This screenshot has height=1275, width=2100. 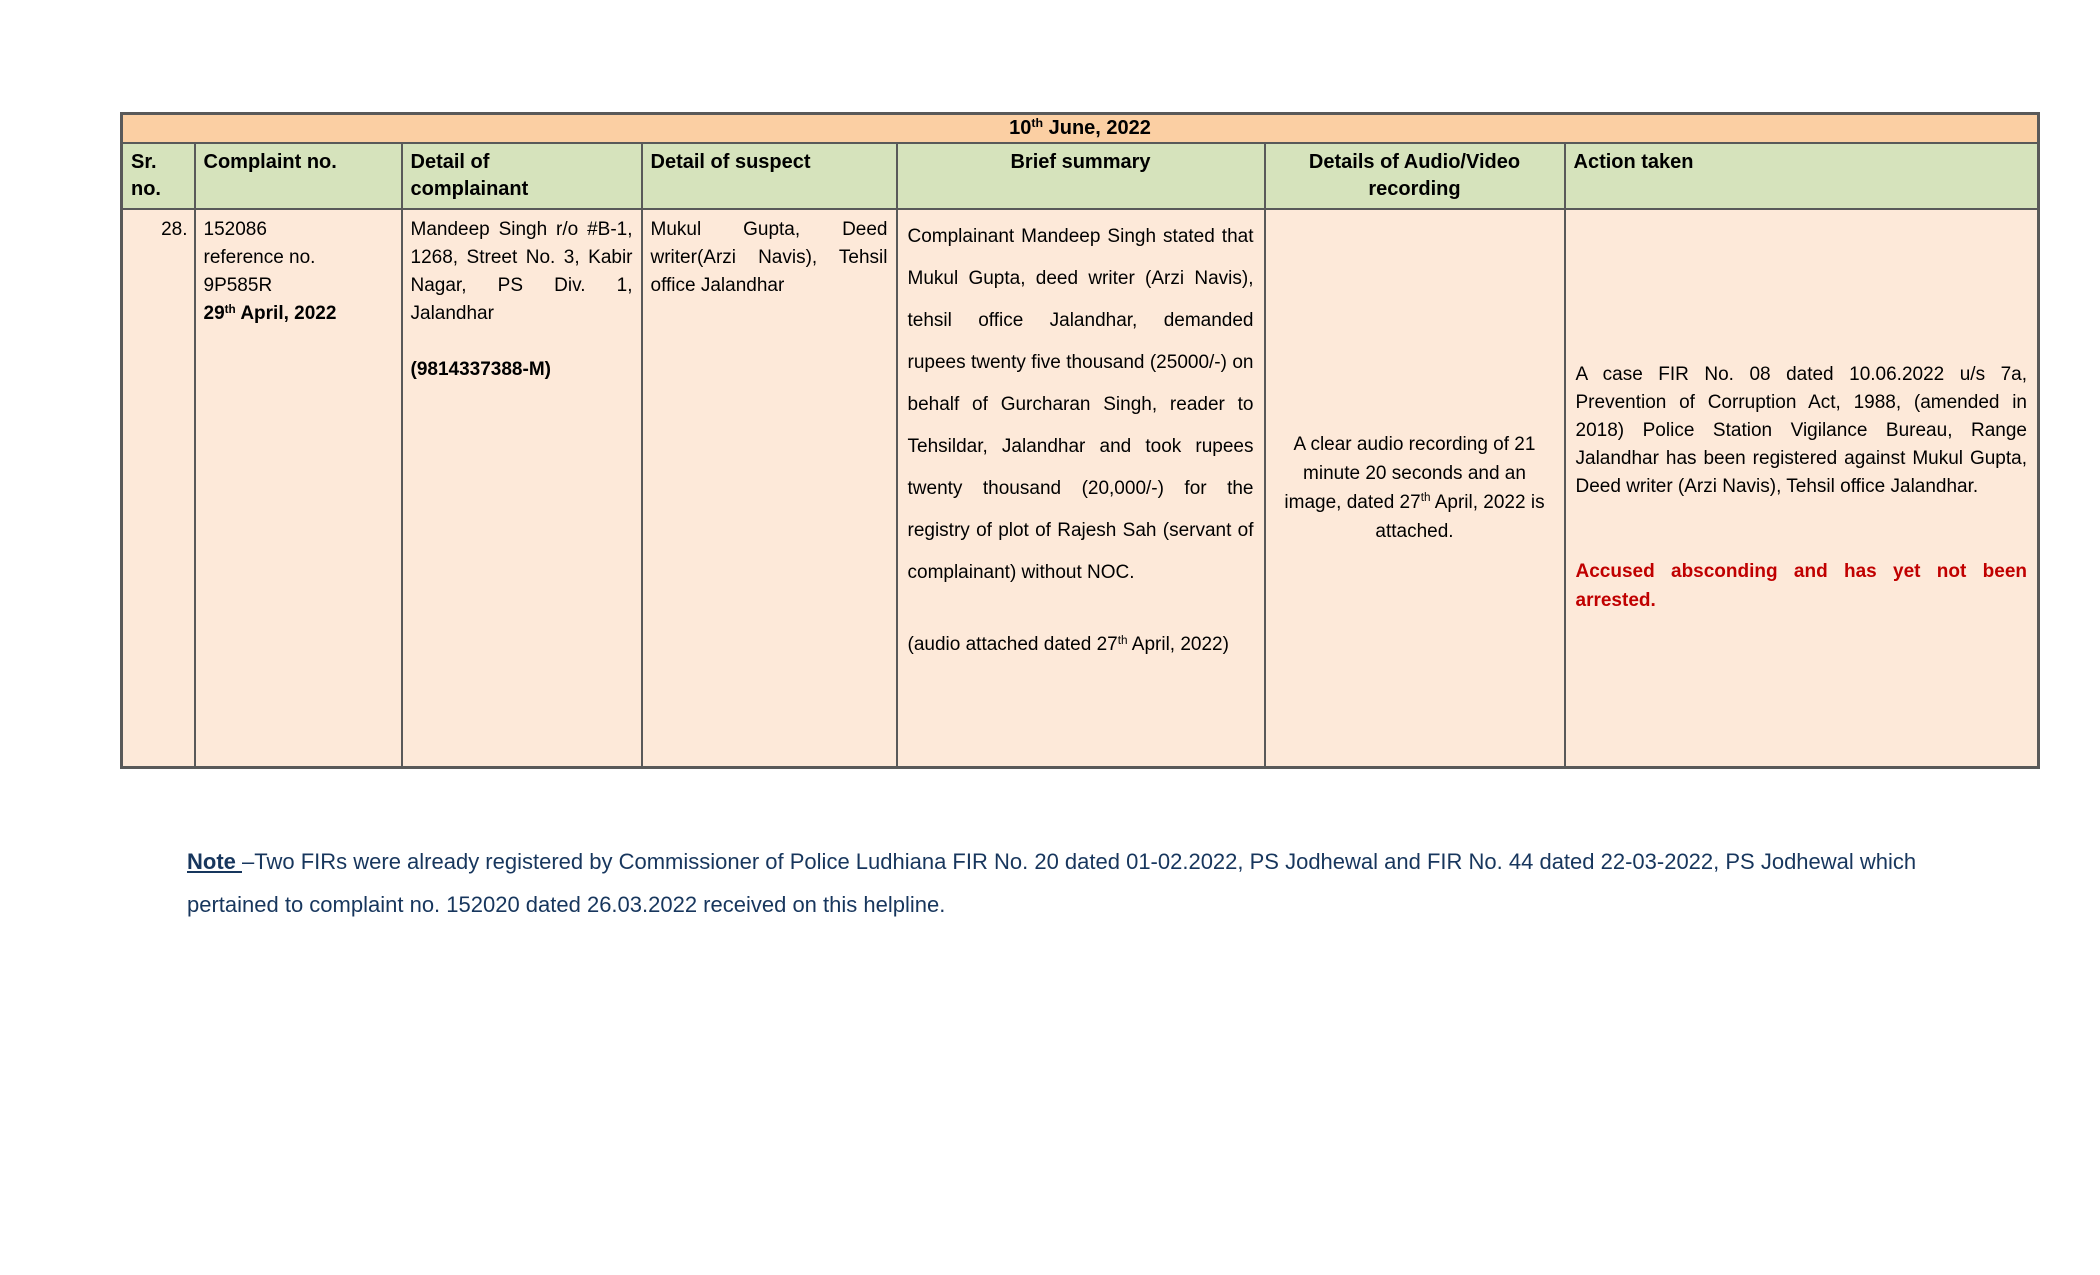 What do you see at coordinates (1097, 128) in the screenshot?
I see `title-date-rest: June, 2022` at bounding box center [1097, 128].